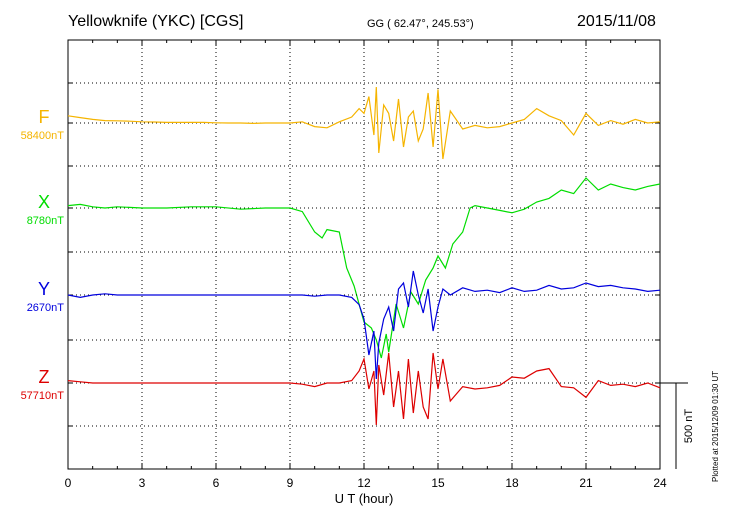  Describe the element at coordinates (46, 221) in the screenshot. I see `series-baseline-label: 8780nT` at that location.